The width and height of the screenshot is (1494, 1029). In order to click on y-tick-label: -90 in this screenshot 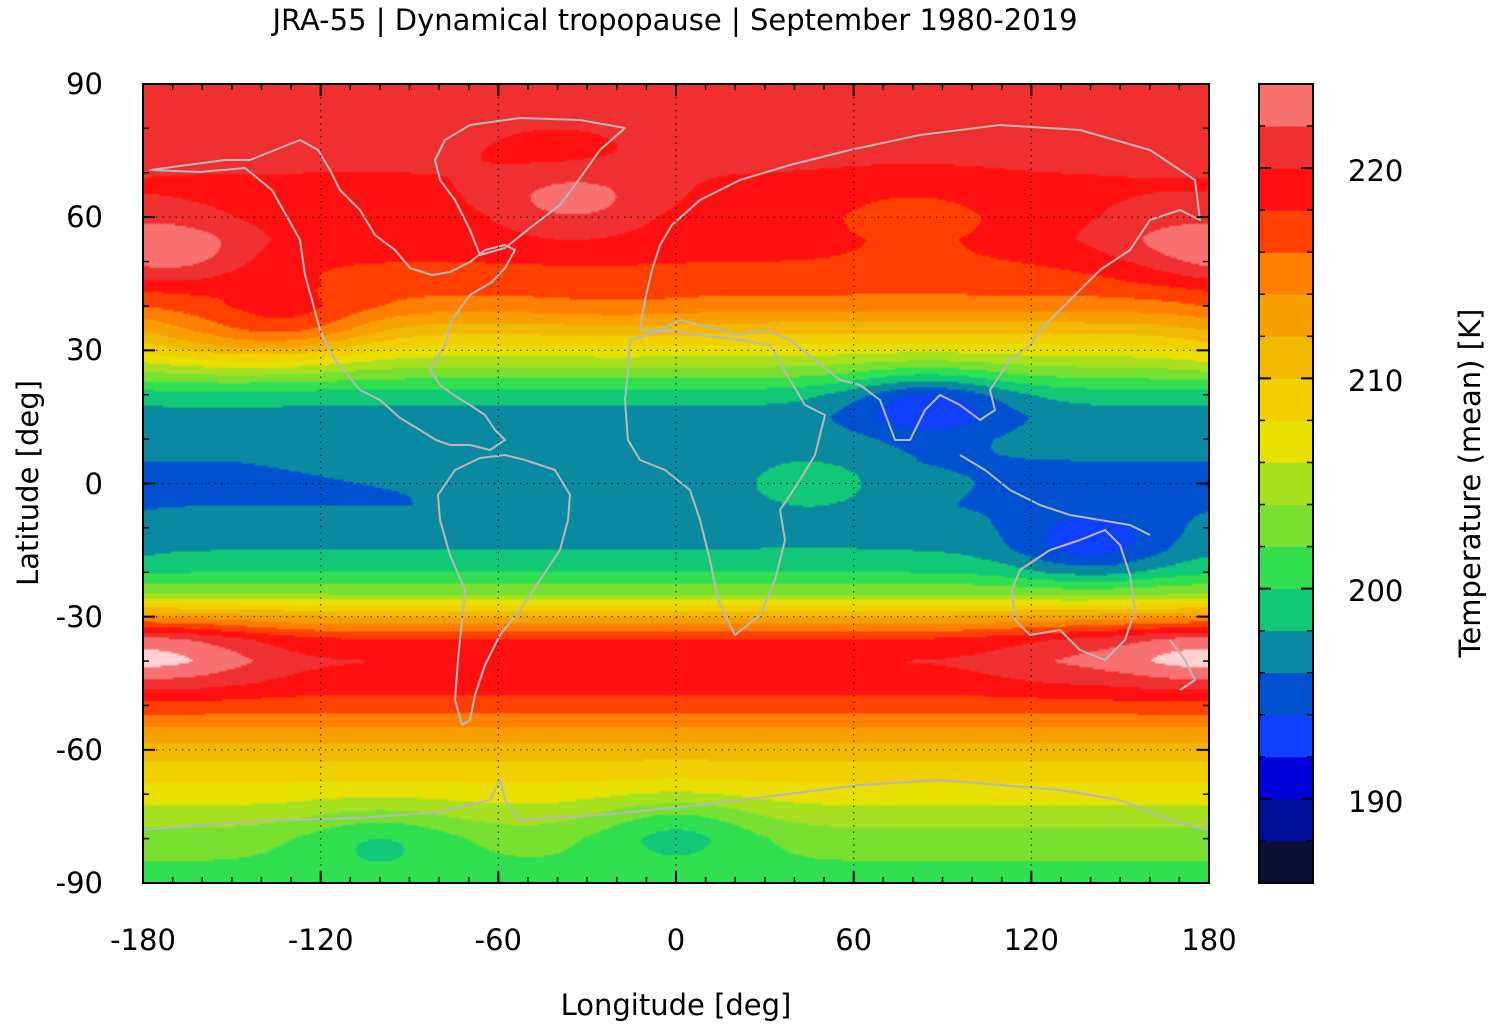, I will do `click(79, 883)`.